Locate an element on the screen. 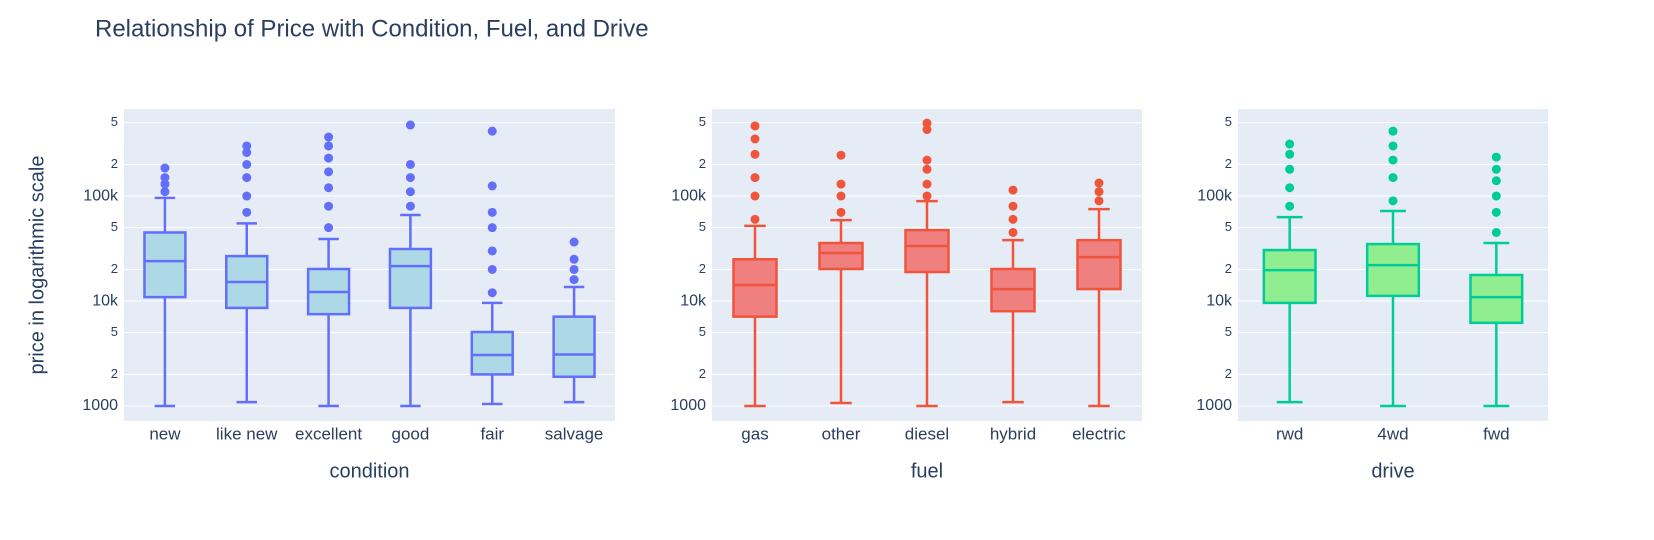  x-tick-label: fair is located at coordinates (492, 433).